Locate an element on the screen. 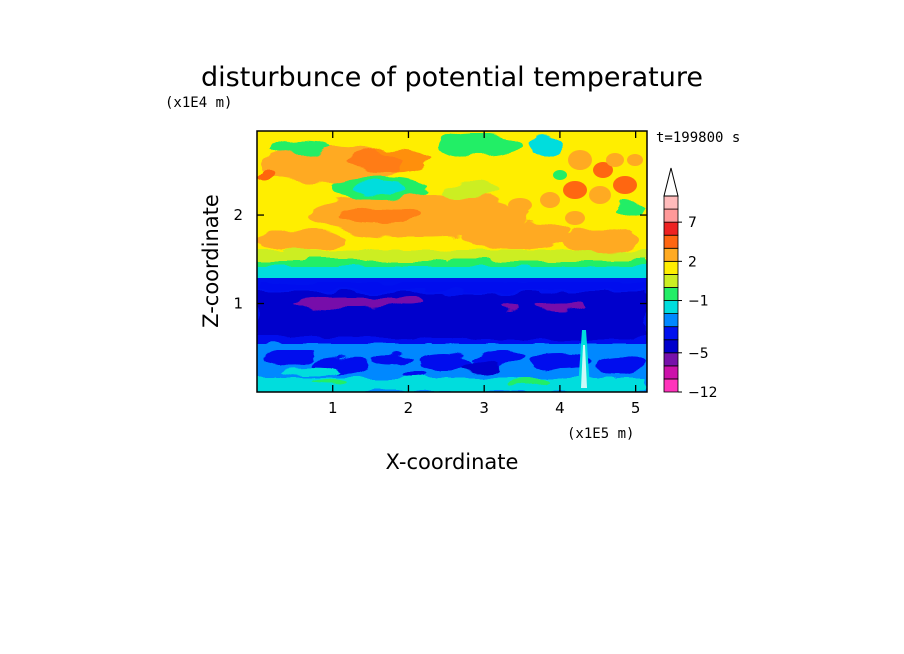 The image size is (904, 654). chart-title: disturbunce of potential temperature is located at coordinates (452, 77).